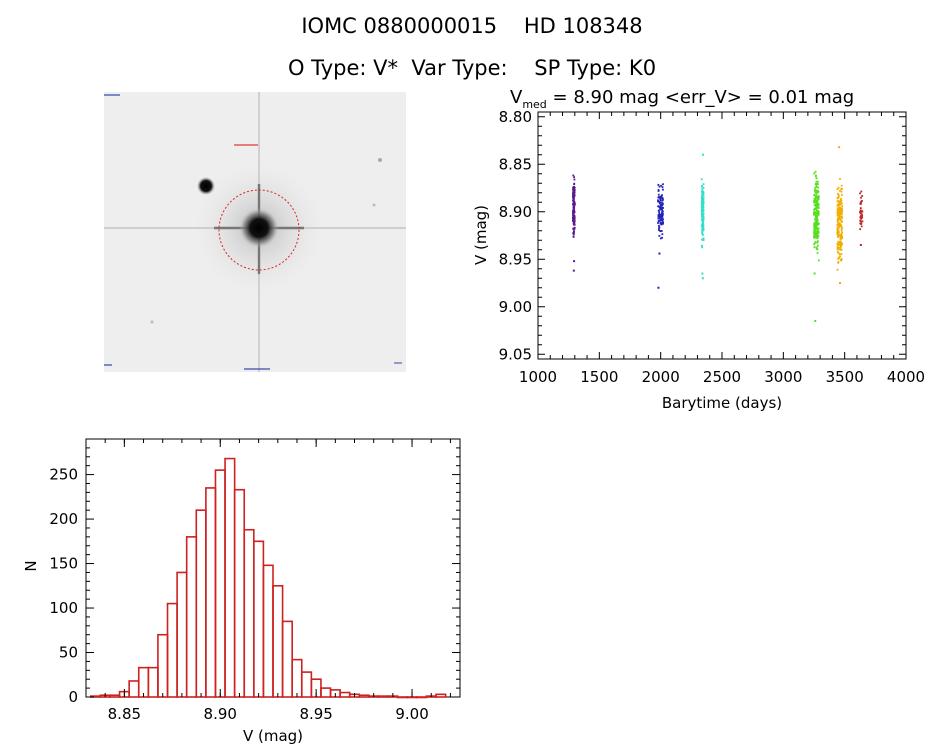 Image resolution: width=944 pixels, height=747 pixels. Describe the element at coordinates (472, 26) in the screenshot. I see `chart-title-line1: IOMC 0880000015 HD 108348` at that location.